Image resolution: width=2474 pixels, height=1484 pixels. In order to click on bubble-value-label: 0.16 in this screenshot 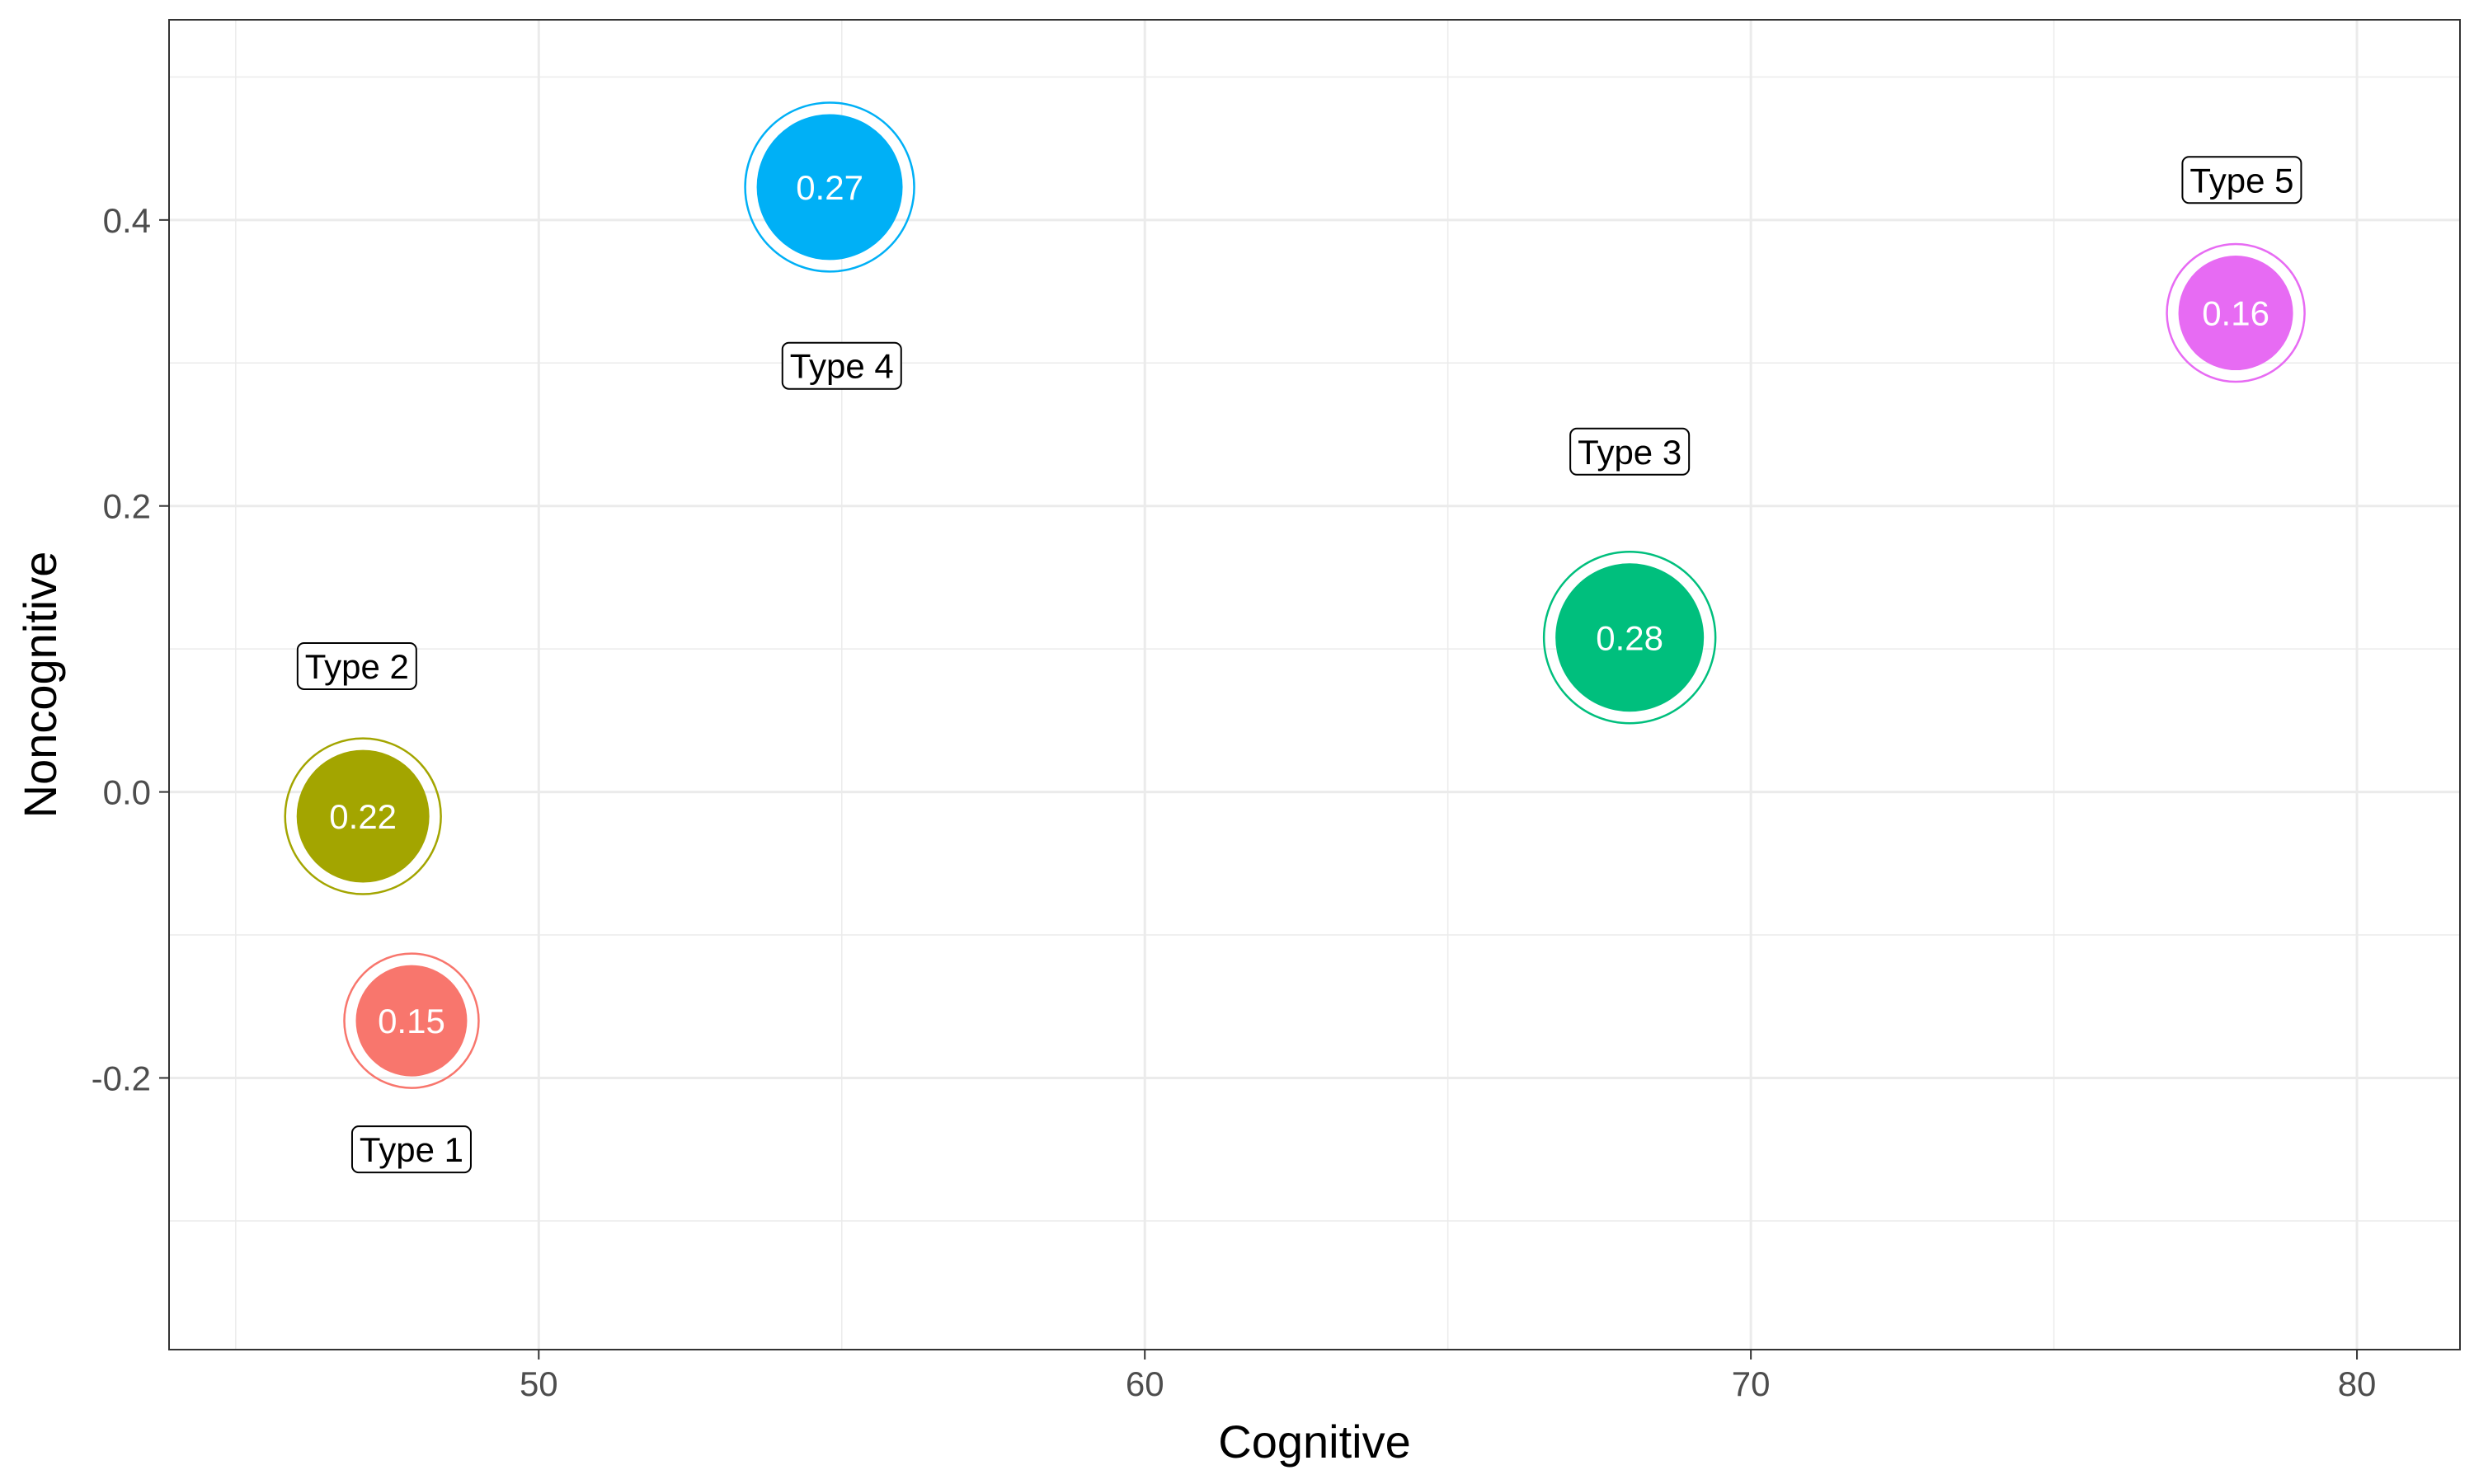, I will do `click(2235, 313)`.